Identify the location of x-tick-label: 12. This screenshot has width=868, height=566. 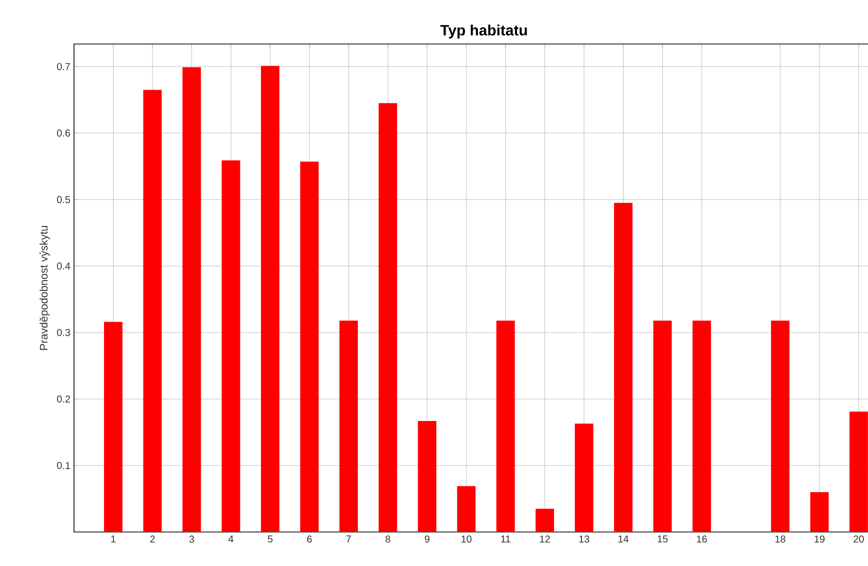
(545, 539).